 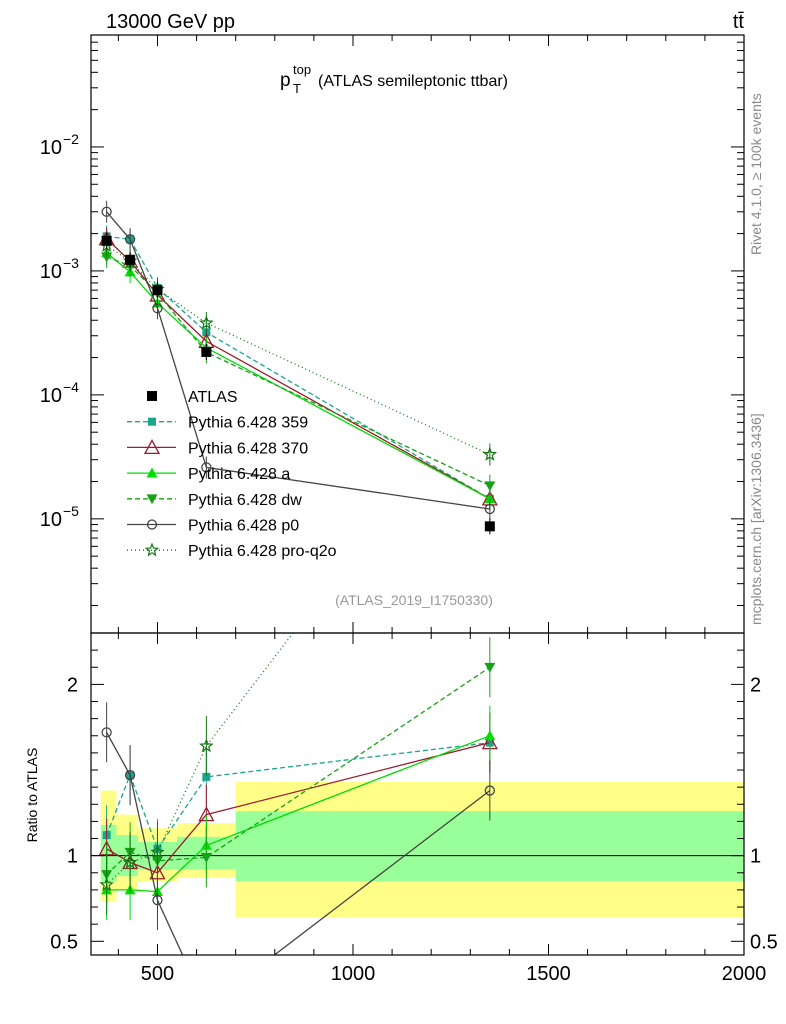 I want to click on legend-label-4: Pythia 6.428 dw, so click(x=245, y=500).